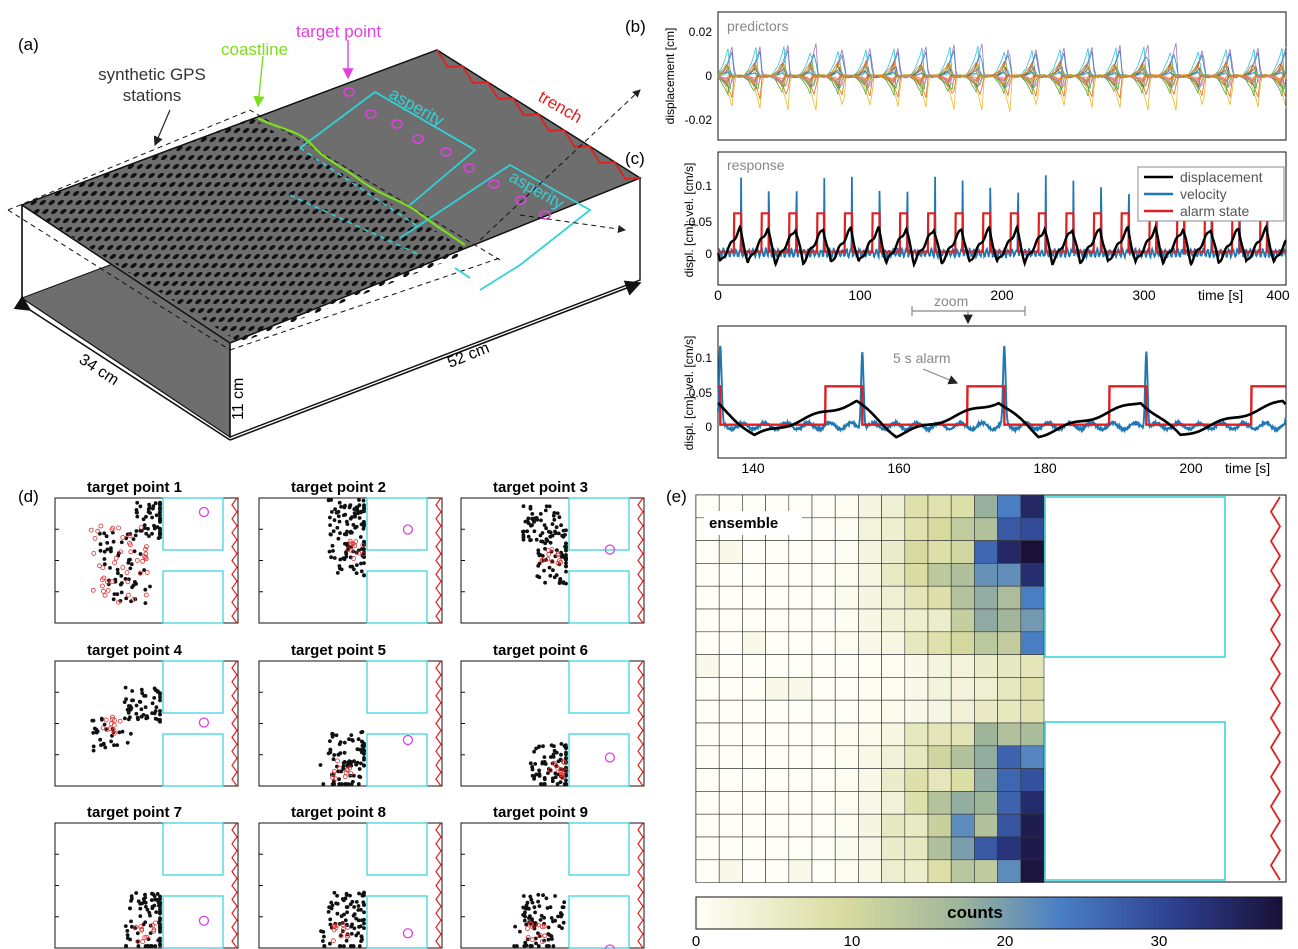  I want to click on panel-c-xtick-2: 100, so click(860, 295).